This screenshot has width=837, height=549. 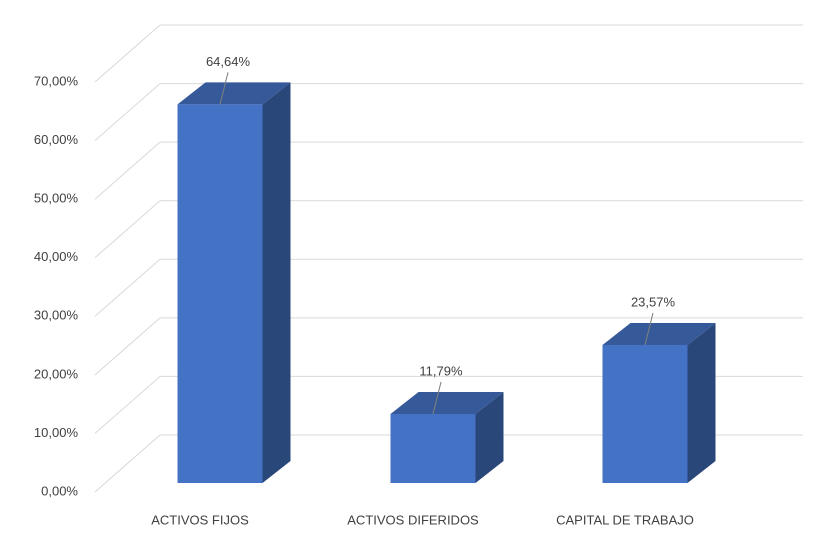 I want to click on y-tick-label: 10,00%, so click(x=56, y=432).